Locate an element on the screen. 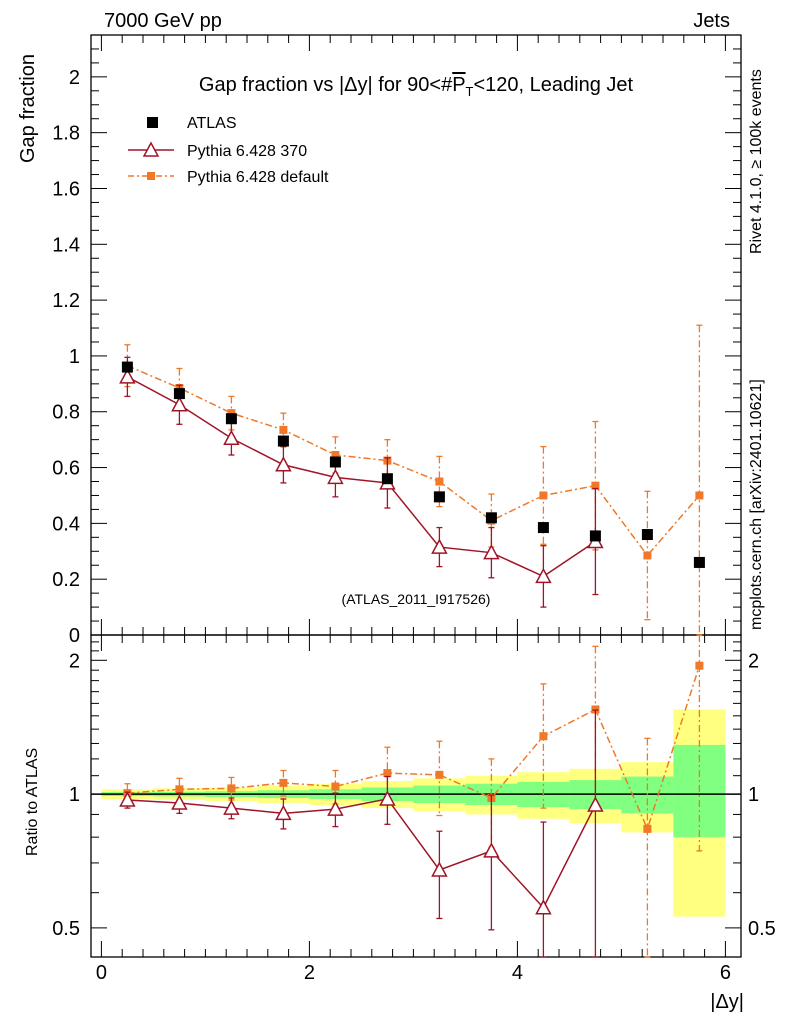 This screenshot has width=786, height=1024. ratio-tick-label-right: 2 is located at coordinates (753, 661).